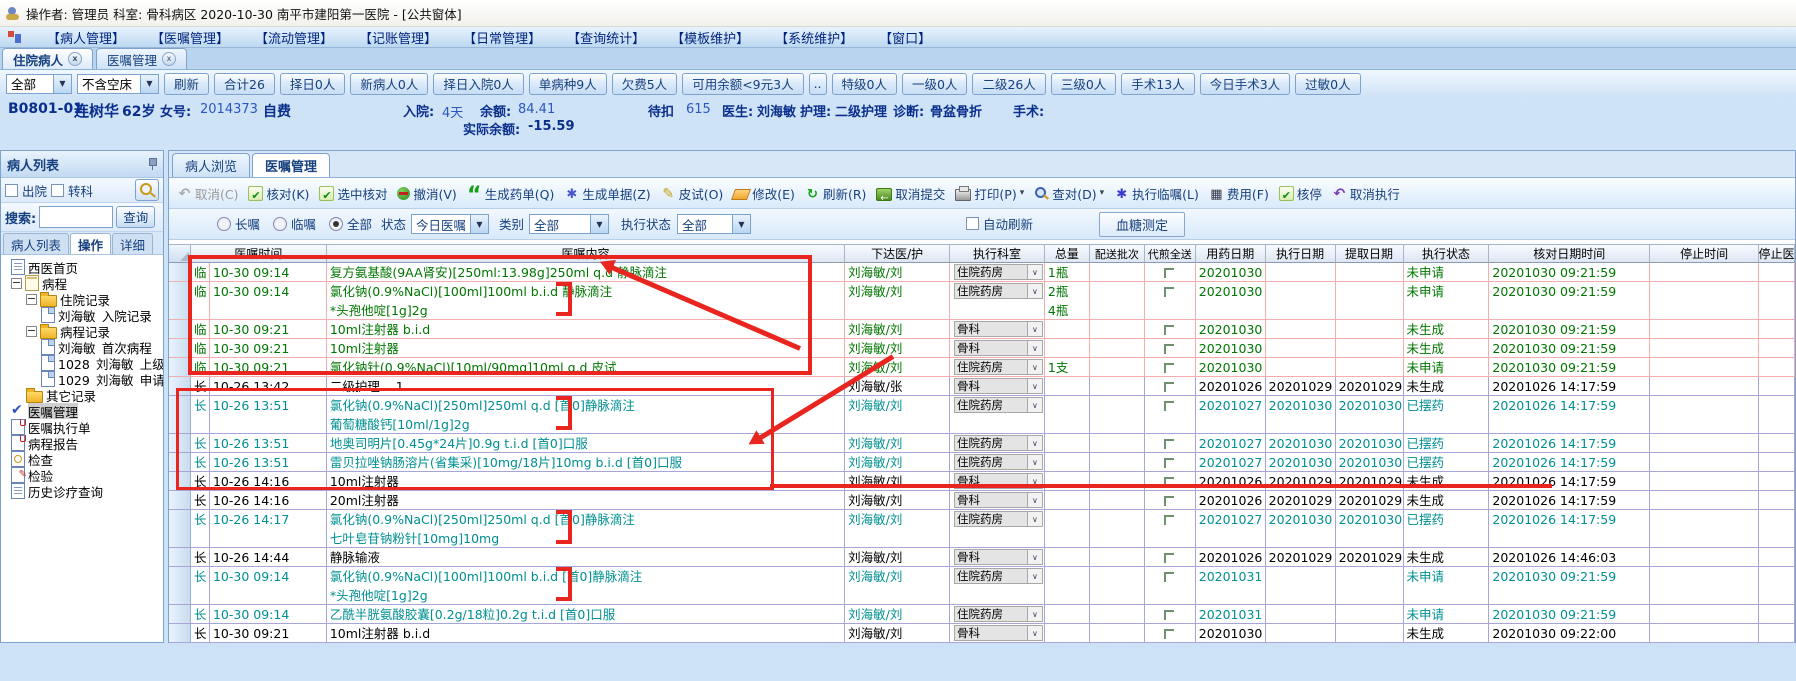 This screenshot has height=681, width=1796. I want to click on menu-item: 【窗口】, so click(905, 39).